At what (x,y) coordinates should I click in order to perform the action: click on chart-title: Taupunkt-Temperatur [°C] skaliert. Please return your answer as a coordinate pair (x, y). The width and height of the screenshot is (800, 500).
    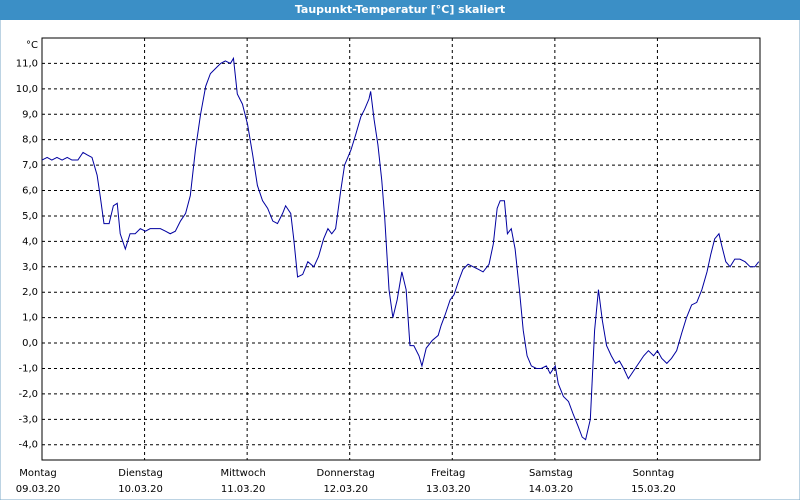
    Looking at the image, I should click on (400, 9).